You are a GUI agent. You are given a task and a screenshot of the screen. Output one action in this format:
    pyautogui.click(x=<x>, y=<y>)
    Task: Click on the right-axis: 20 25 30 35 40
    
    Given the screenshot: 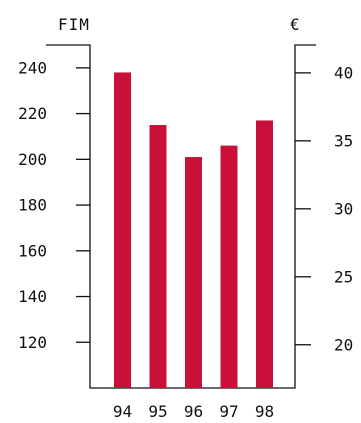 What is the action you would take?
    pyautogui.click(x=324, y=208)
    